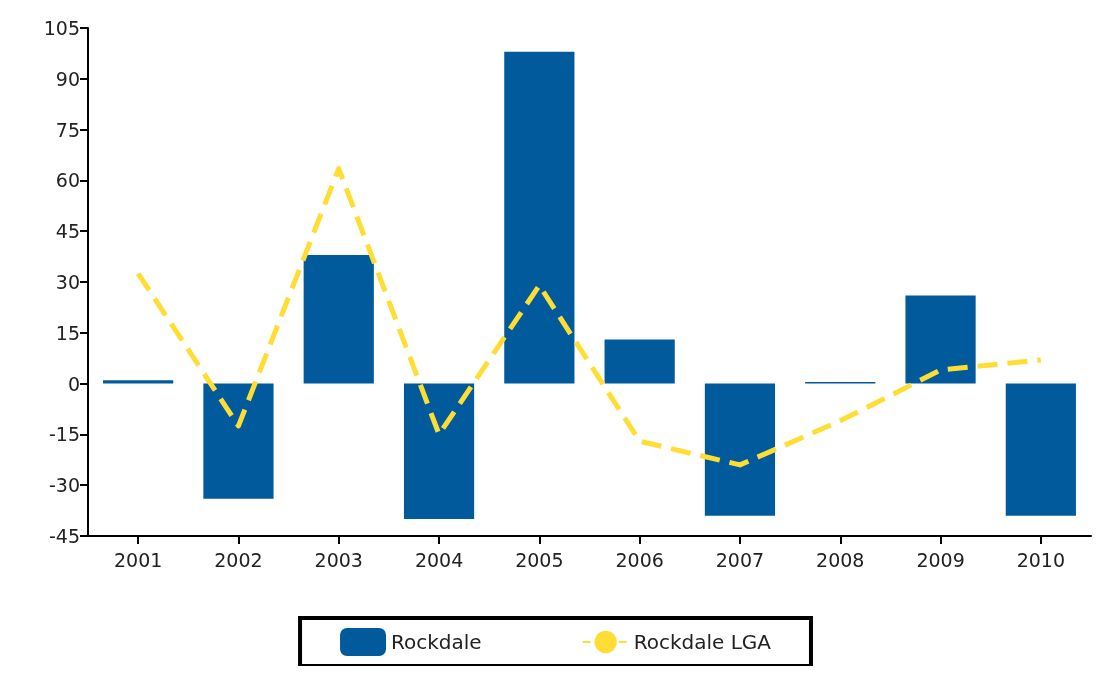  Describe the element at coordinates (338, 559) in the screenshot. I see `x-tick-label: 2003` at that location.